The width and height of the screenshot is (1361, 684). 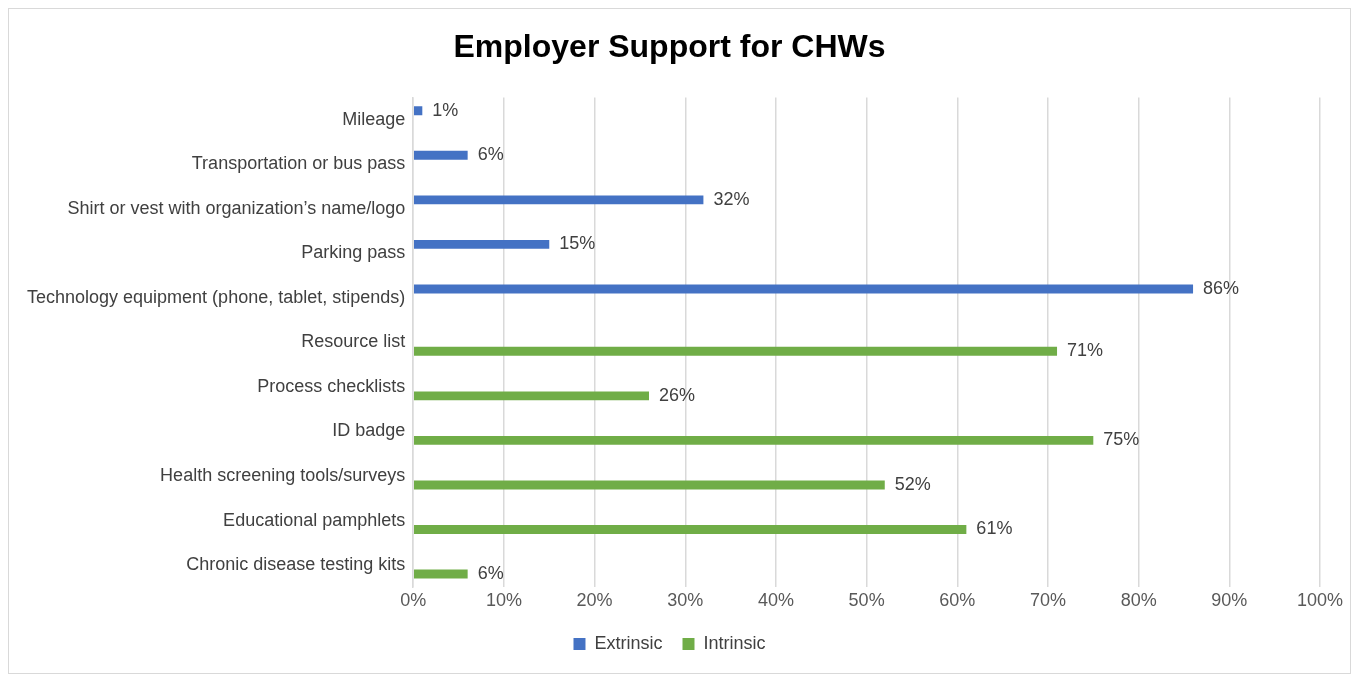 What do you see at coordinates (677, 394) in the screenshot?
I see `data-label: 26%` at bounding box center [677, 394].